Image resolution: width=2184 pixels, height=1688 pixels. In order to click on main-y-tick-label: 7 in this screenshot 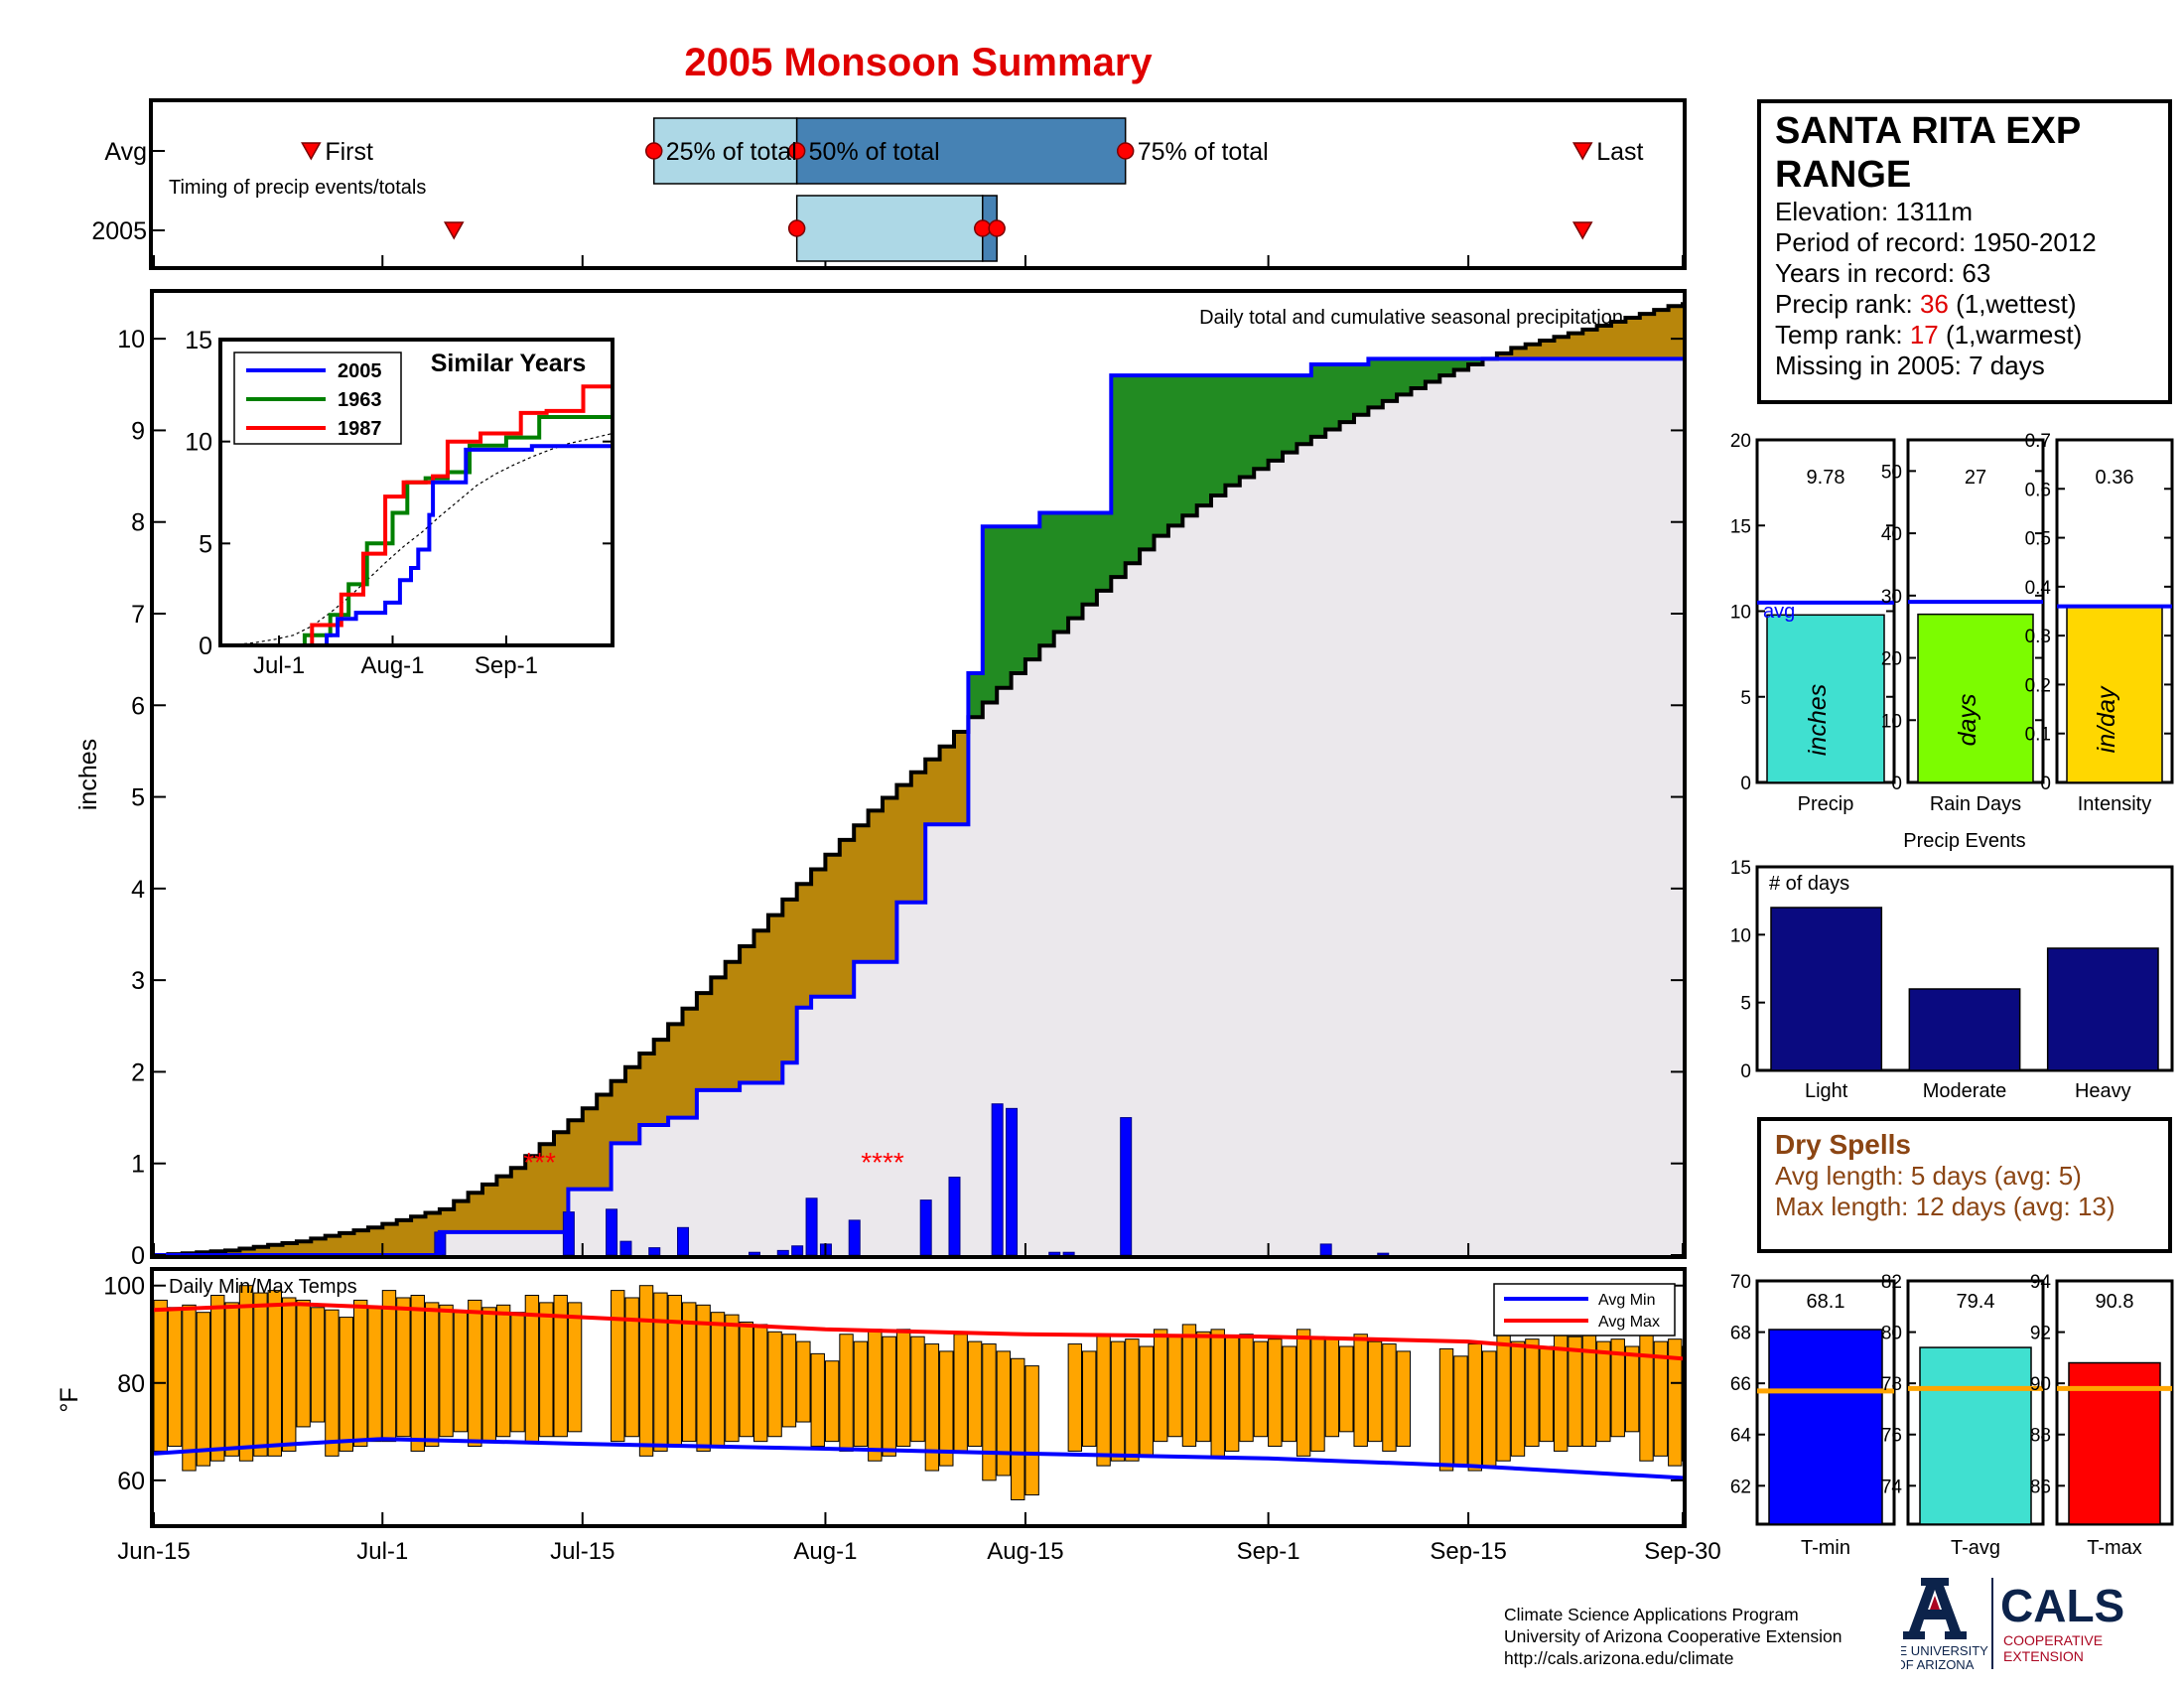, I will do `click(138, 615)`.